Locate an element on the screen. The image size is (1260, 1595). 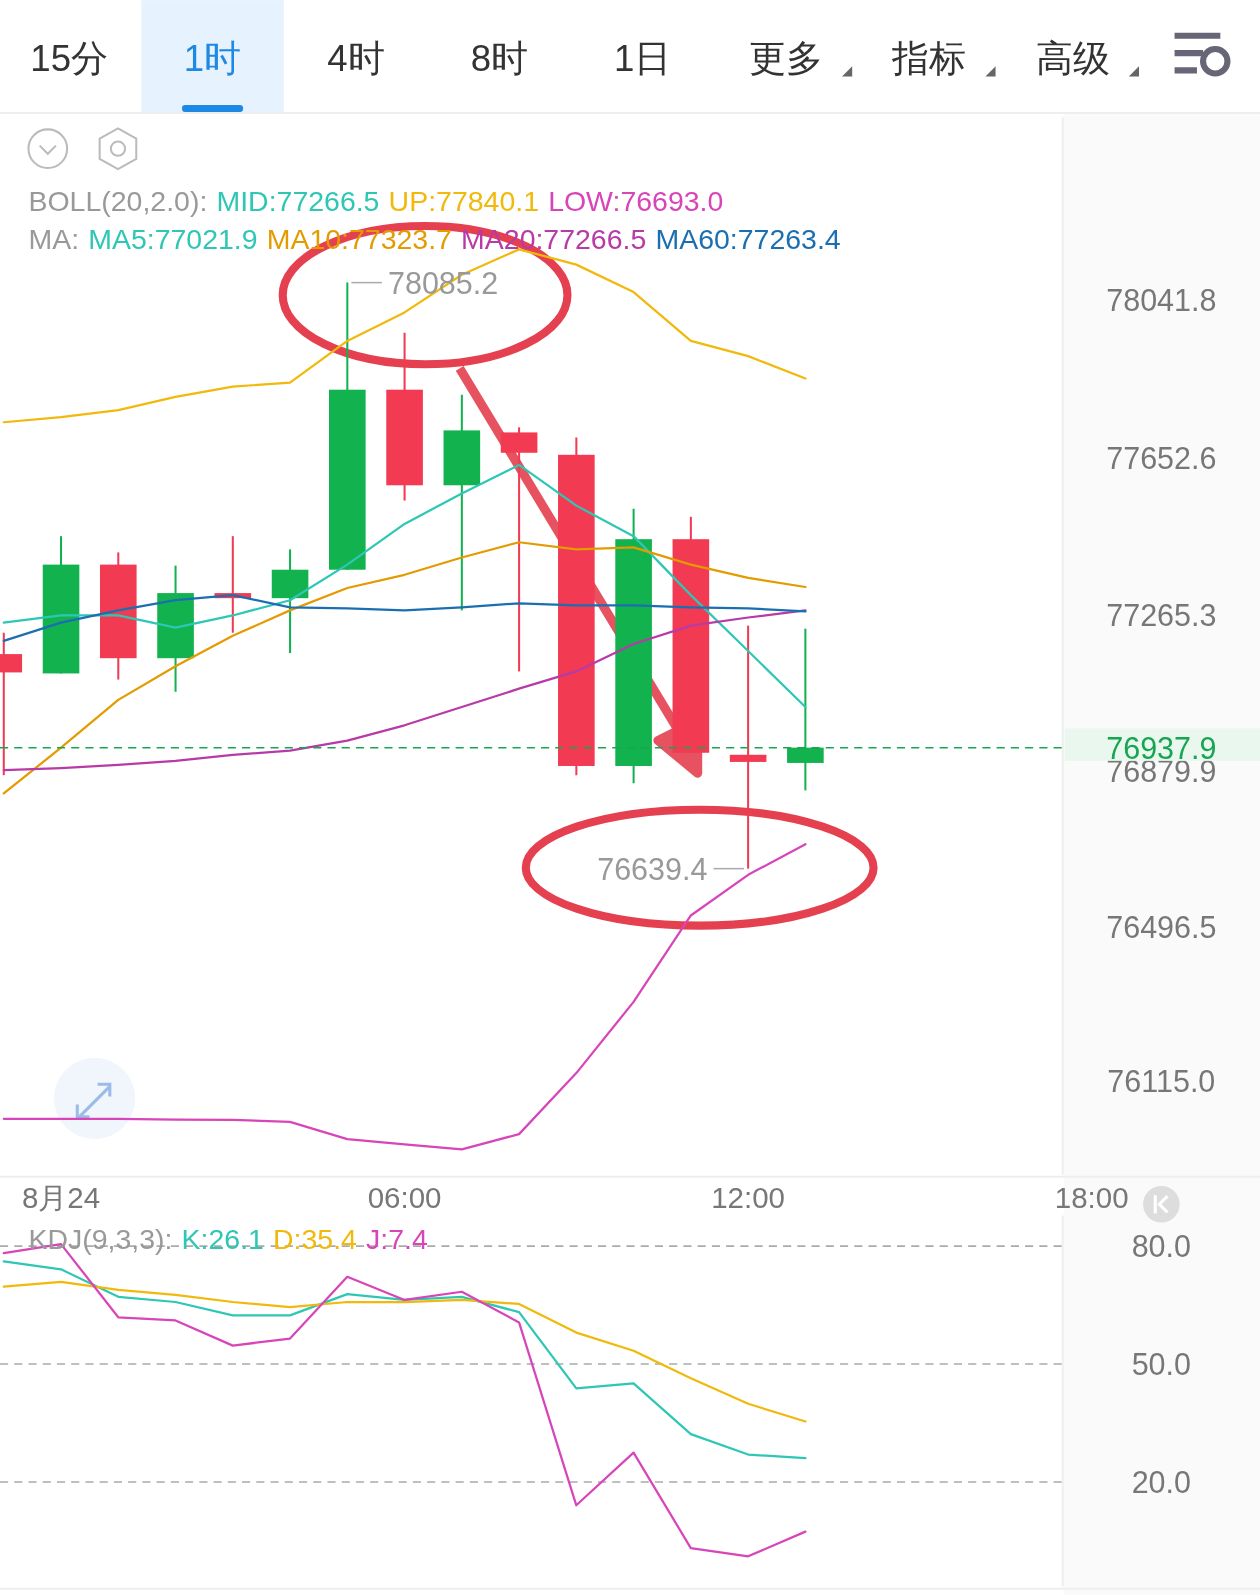
series-label: J:7.4 is located at coordinates (397, 1239).